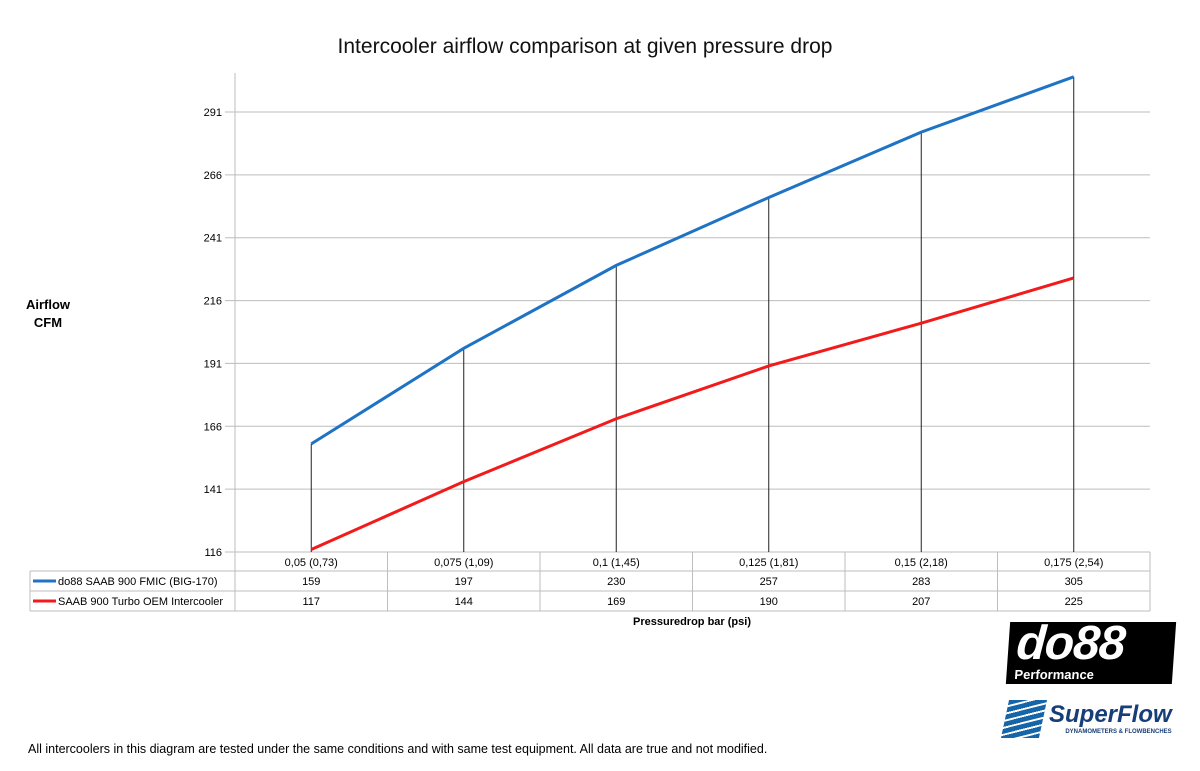 This screenshot has height=771, width=1200. Describe the element at coordinates (213, 427) in the screenshot. I see `y-tick-label: 166` at that location.